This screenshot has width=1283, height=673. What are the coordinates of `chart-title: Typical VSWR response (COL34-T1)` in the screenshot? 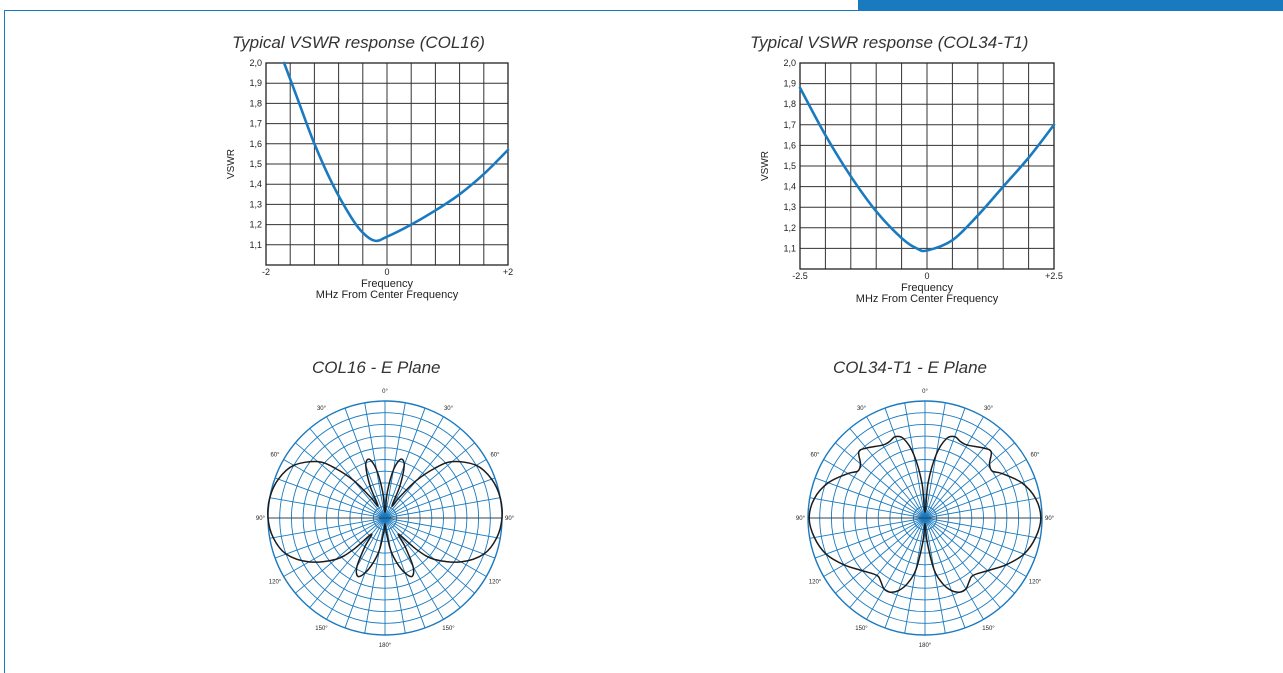 It's located at (889, 42).